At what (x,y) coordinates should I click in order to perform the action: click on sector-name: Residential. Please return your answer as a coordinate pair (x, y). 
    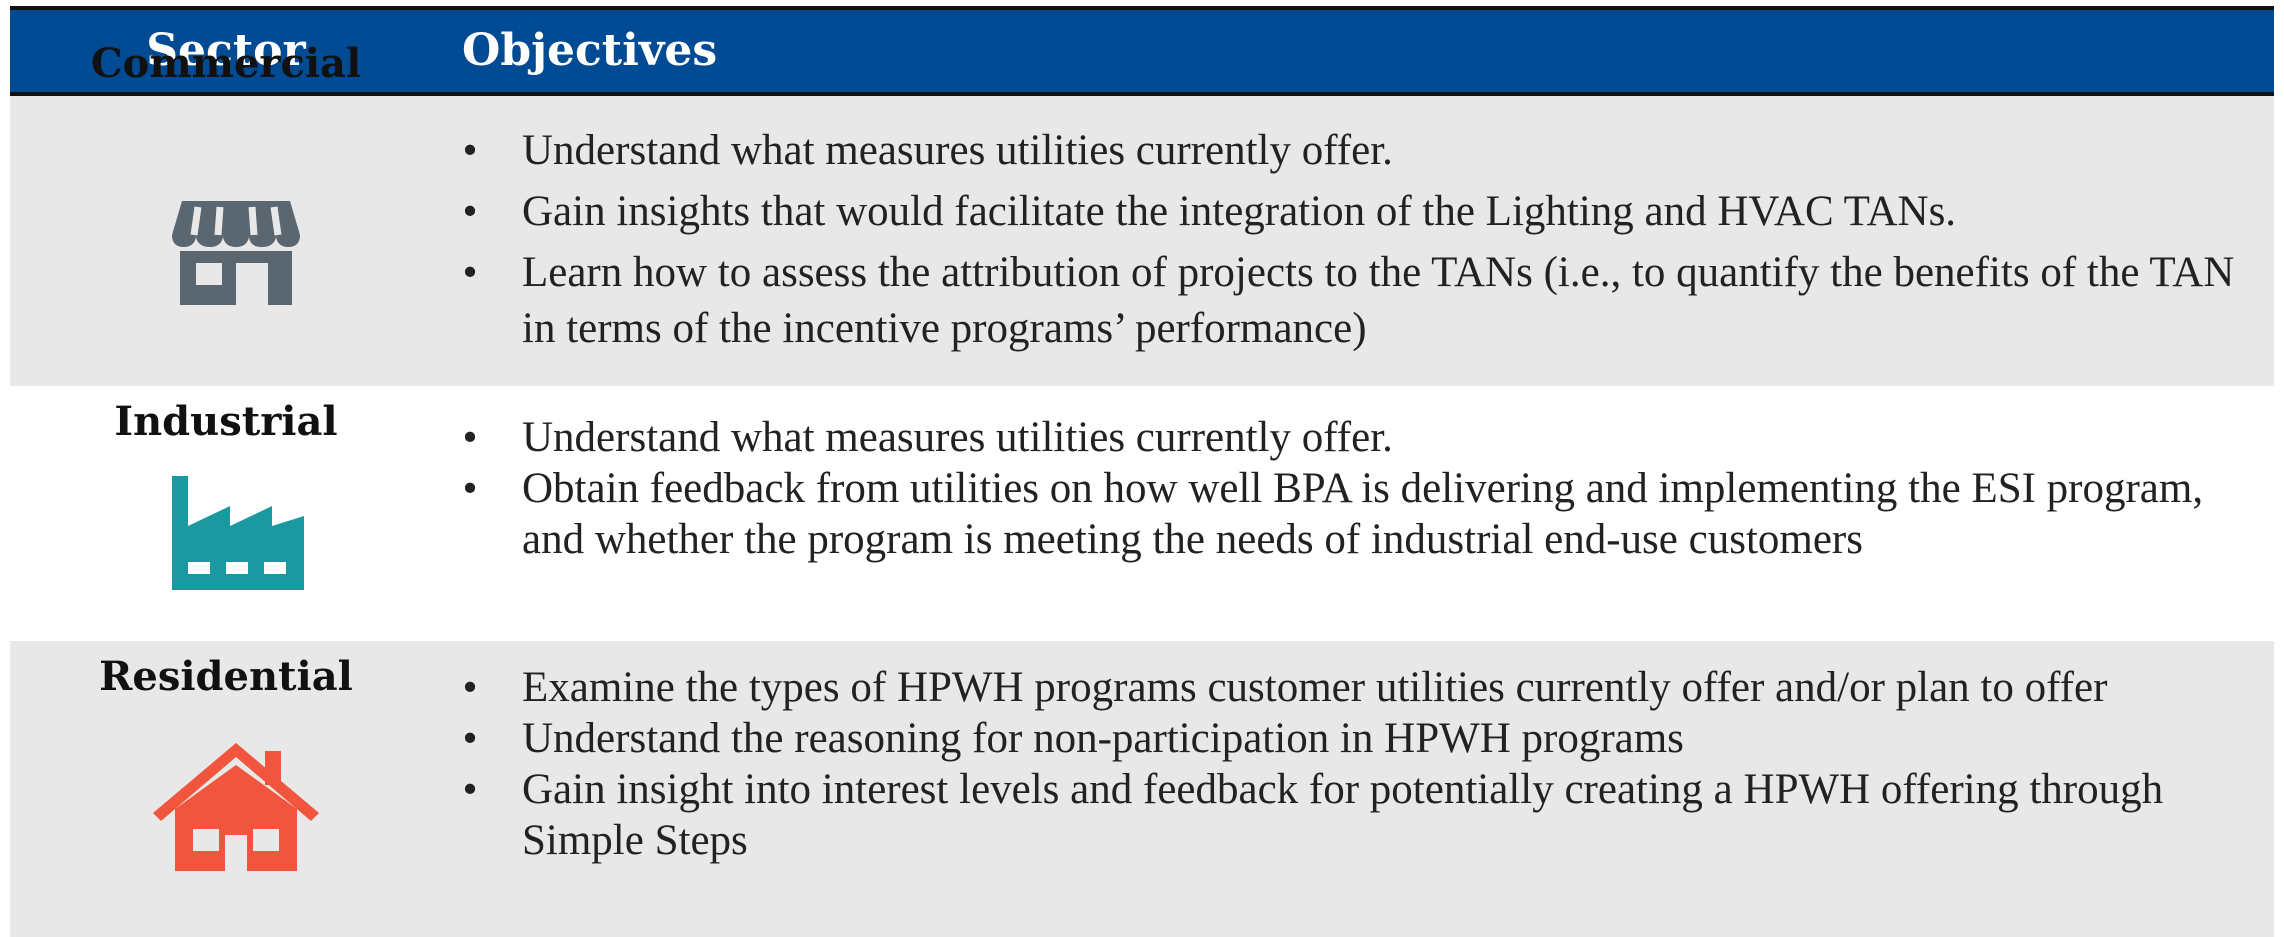
    Looking at the image, I should click on (226, 676).